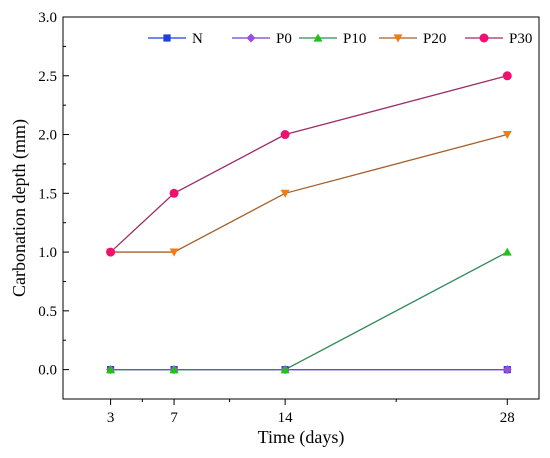 Image resolution: width=550 pixels, height=458 pixels. Describe the element at coordinates (398, 38) in the screenshot. I see `legend-marker-p20` at that location.